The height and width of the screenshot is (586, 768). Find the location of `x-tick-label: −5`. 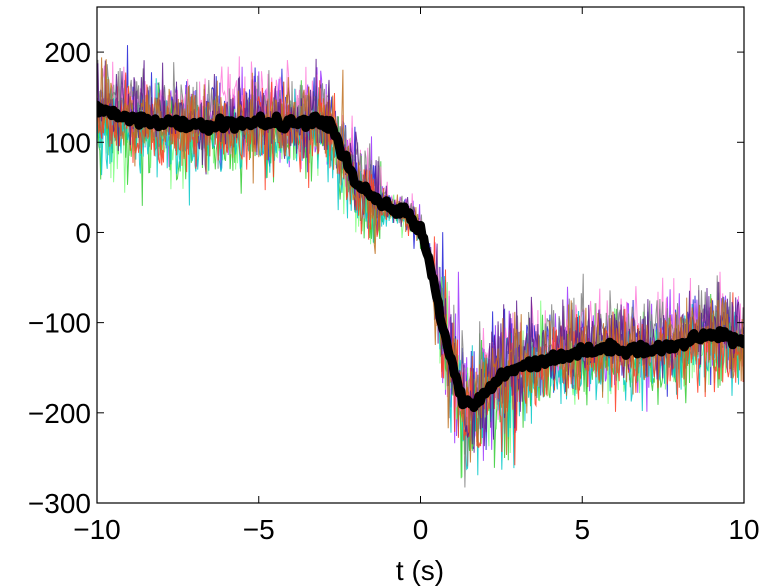

x-tick-label: −5 is located at coordinates (259, 529).